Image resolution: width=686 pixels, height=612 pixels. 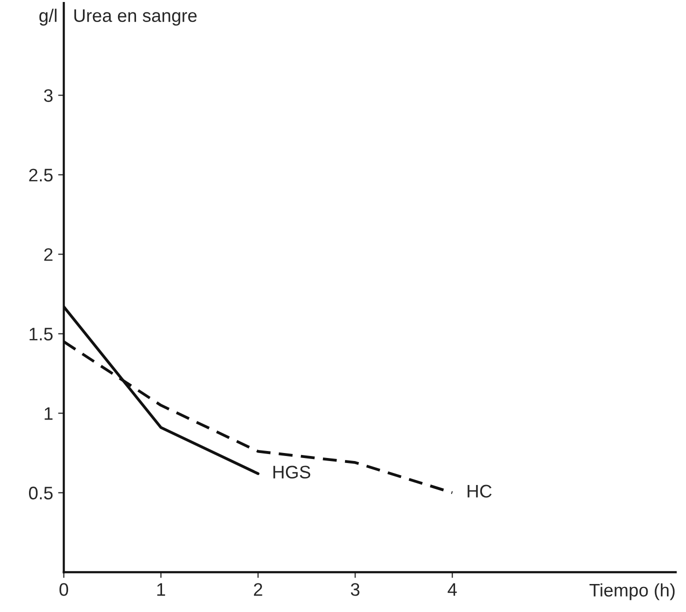 I want to click on y-tick-label: 1.5, so click(x=41, y=334).